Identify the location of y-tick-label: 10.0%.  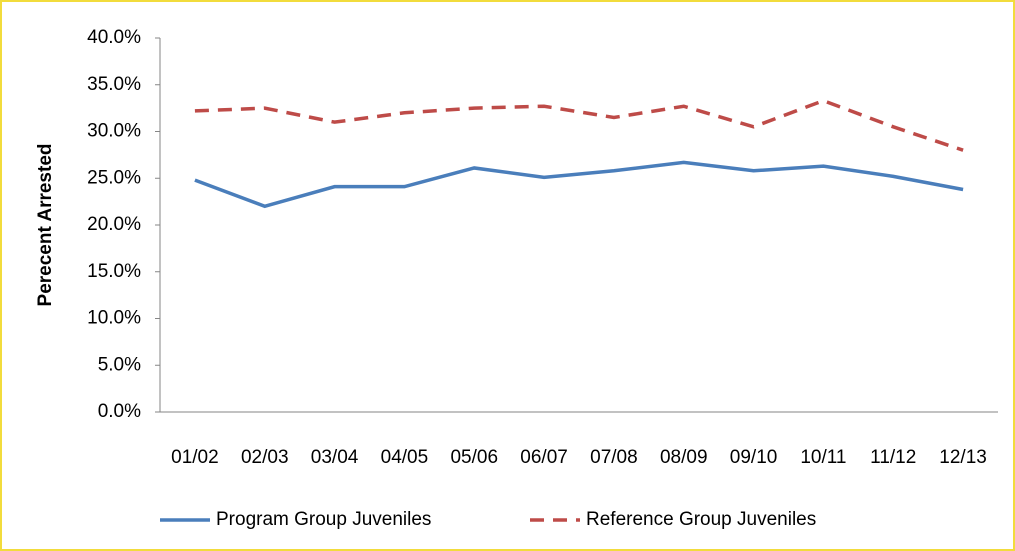
(114, 318).